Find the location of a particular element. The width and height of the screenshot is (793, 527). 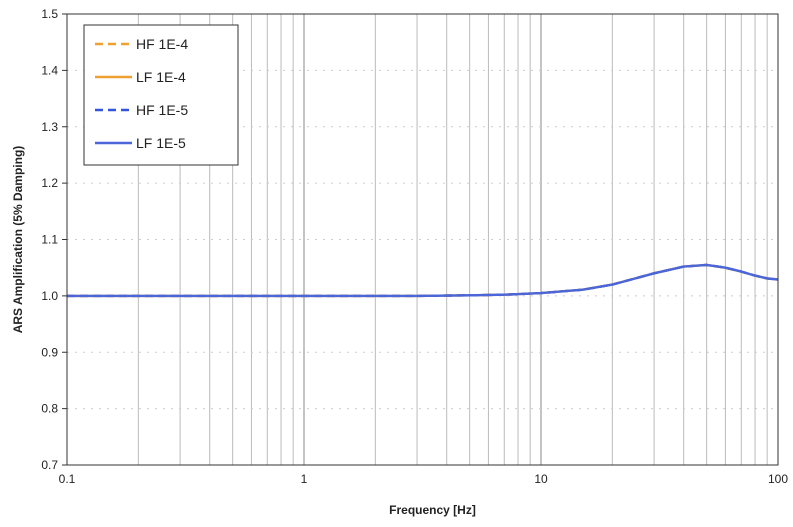

x-tick-label: 10 is located at coordinates (541, 479).